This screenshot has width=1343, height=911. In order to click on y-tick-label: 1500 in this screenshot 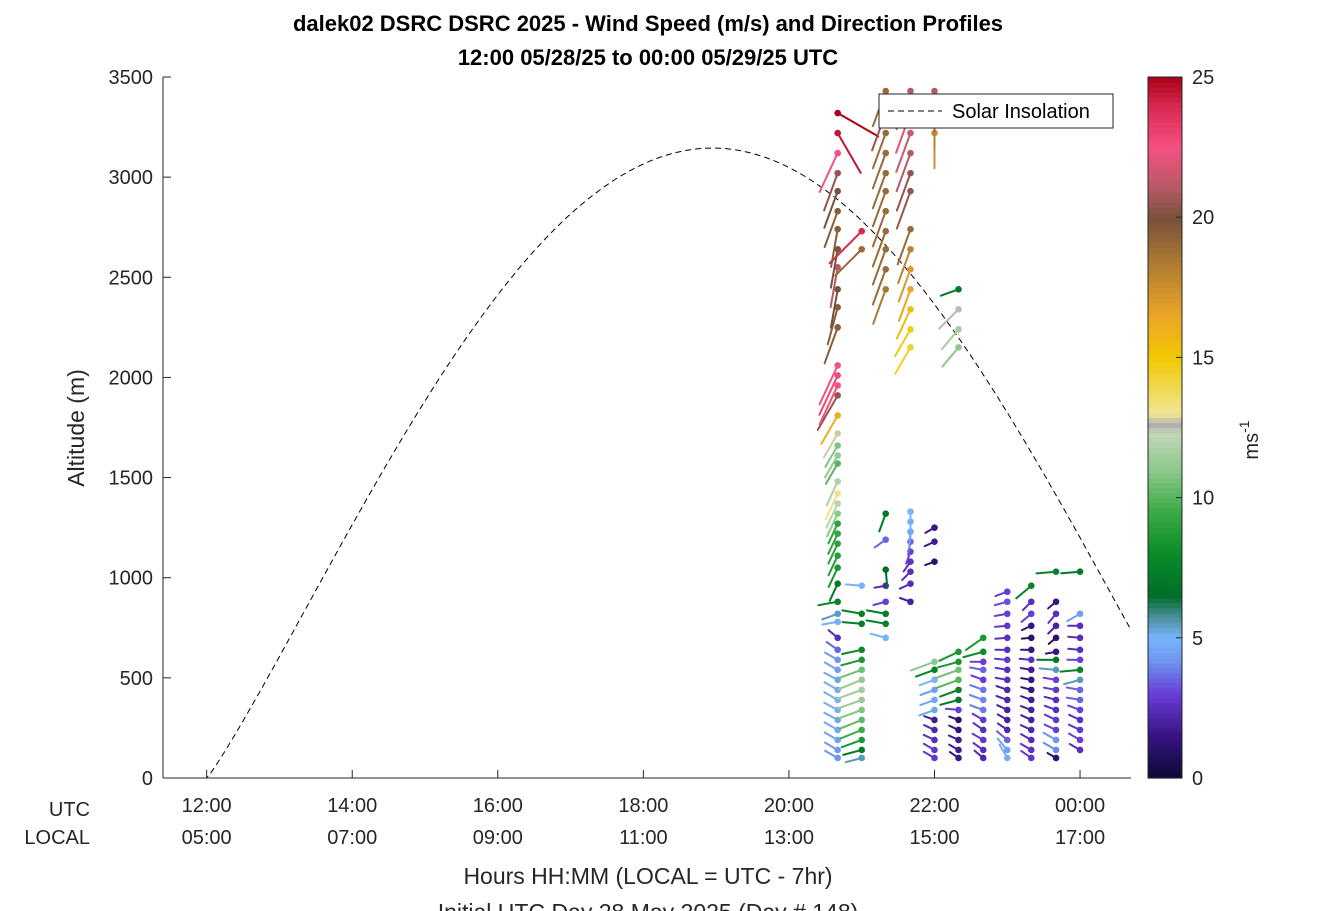, I will do `click(131, 479)`.